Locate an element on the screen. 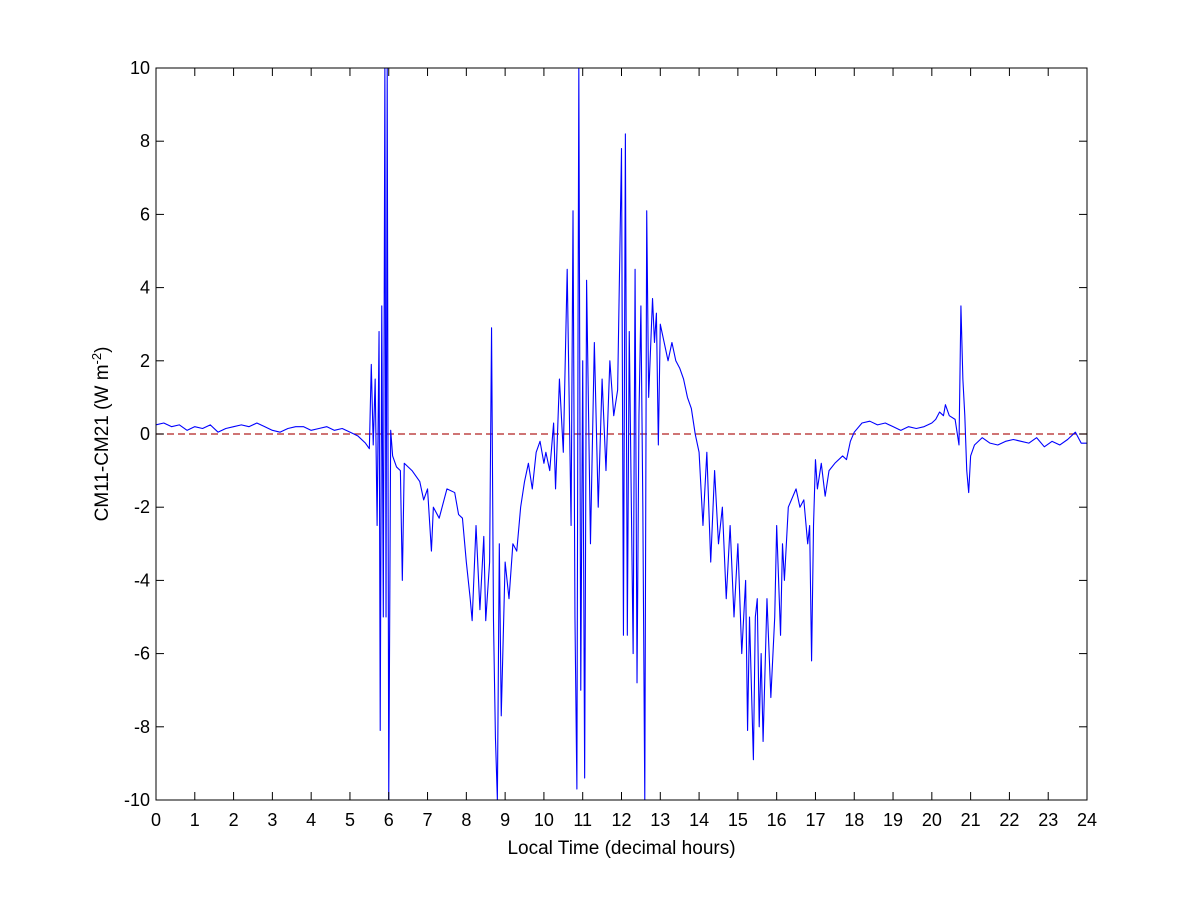  x-tick-label: 23 is located at coordinates (1048, 820).